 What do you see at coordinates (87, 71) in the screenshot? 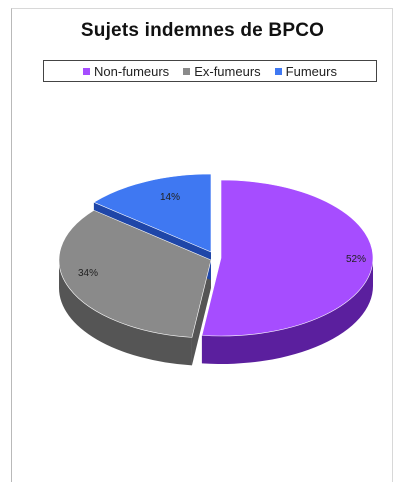
I see `legend-swatch-non-fumeurs` at bounding box center [87, 71].